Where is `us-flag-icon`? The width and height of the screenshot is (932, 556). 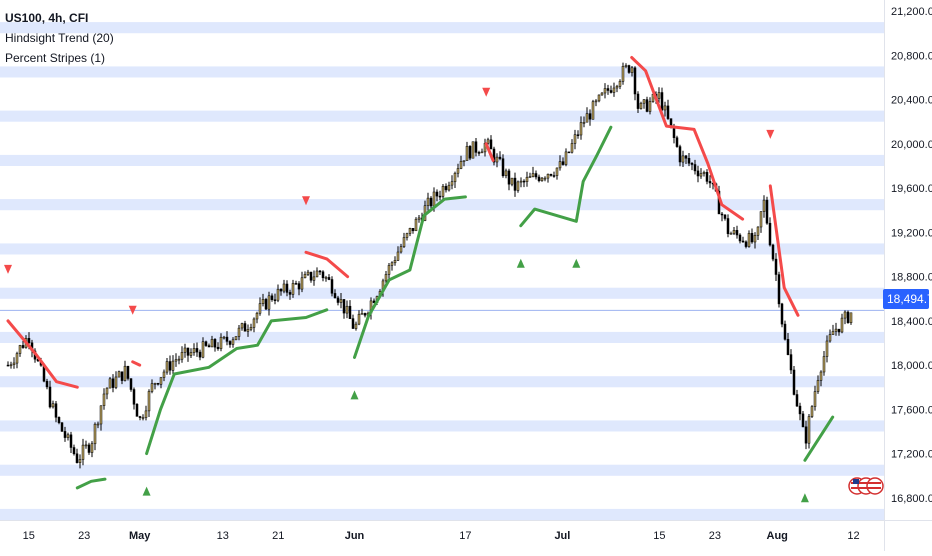 us-flag-icon is located at coordinates (866, 489).